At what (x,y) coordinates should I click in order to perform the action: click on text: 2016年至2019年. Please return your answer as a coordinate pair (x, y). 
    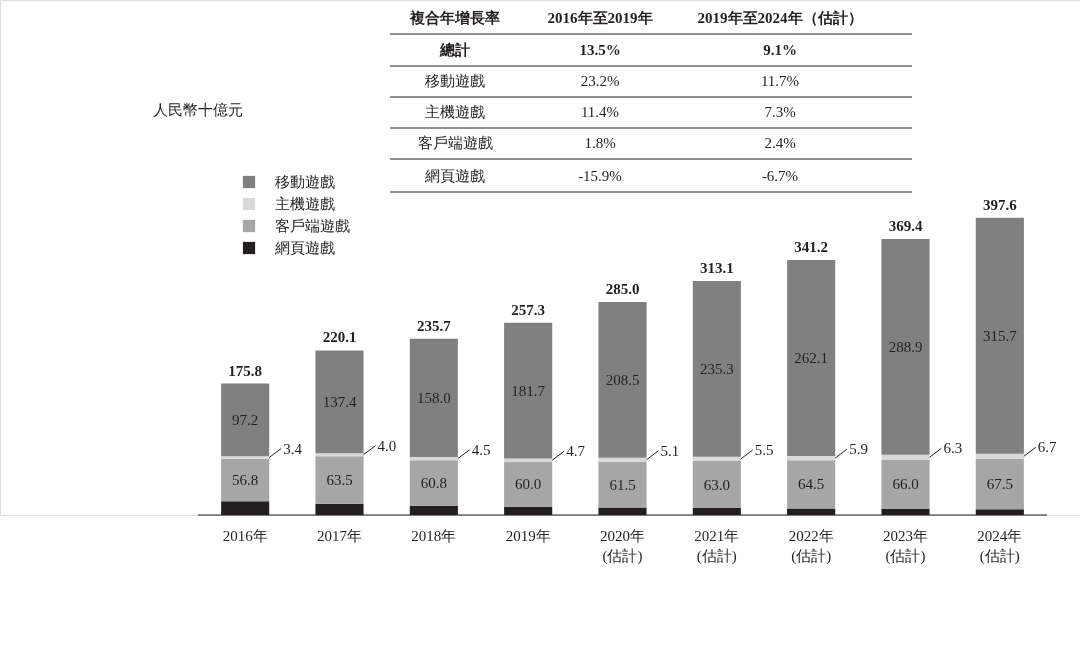
    Looking at the image, I should click on (600, 18).